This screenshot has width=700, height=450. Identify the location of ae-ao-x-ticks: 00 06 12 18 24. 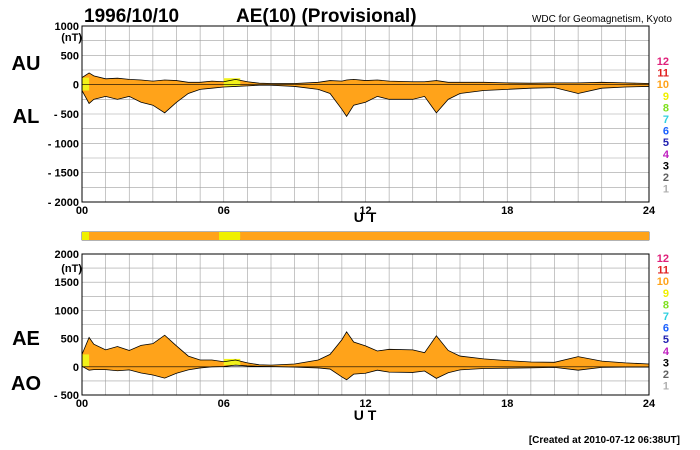
(366, 404).